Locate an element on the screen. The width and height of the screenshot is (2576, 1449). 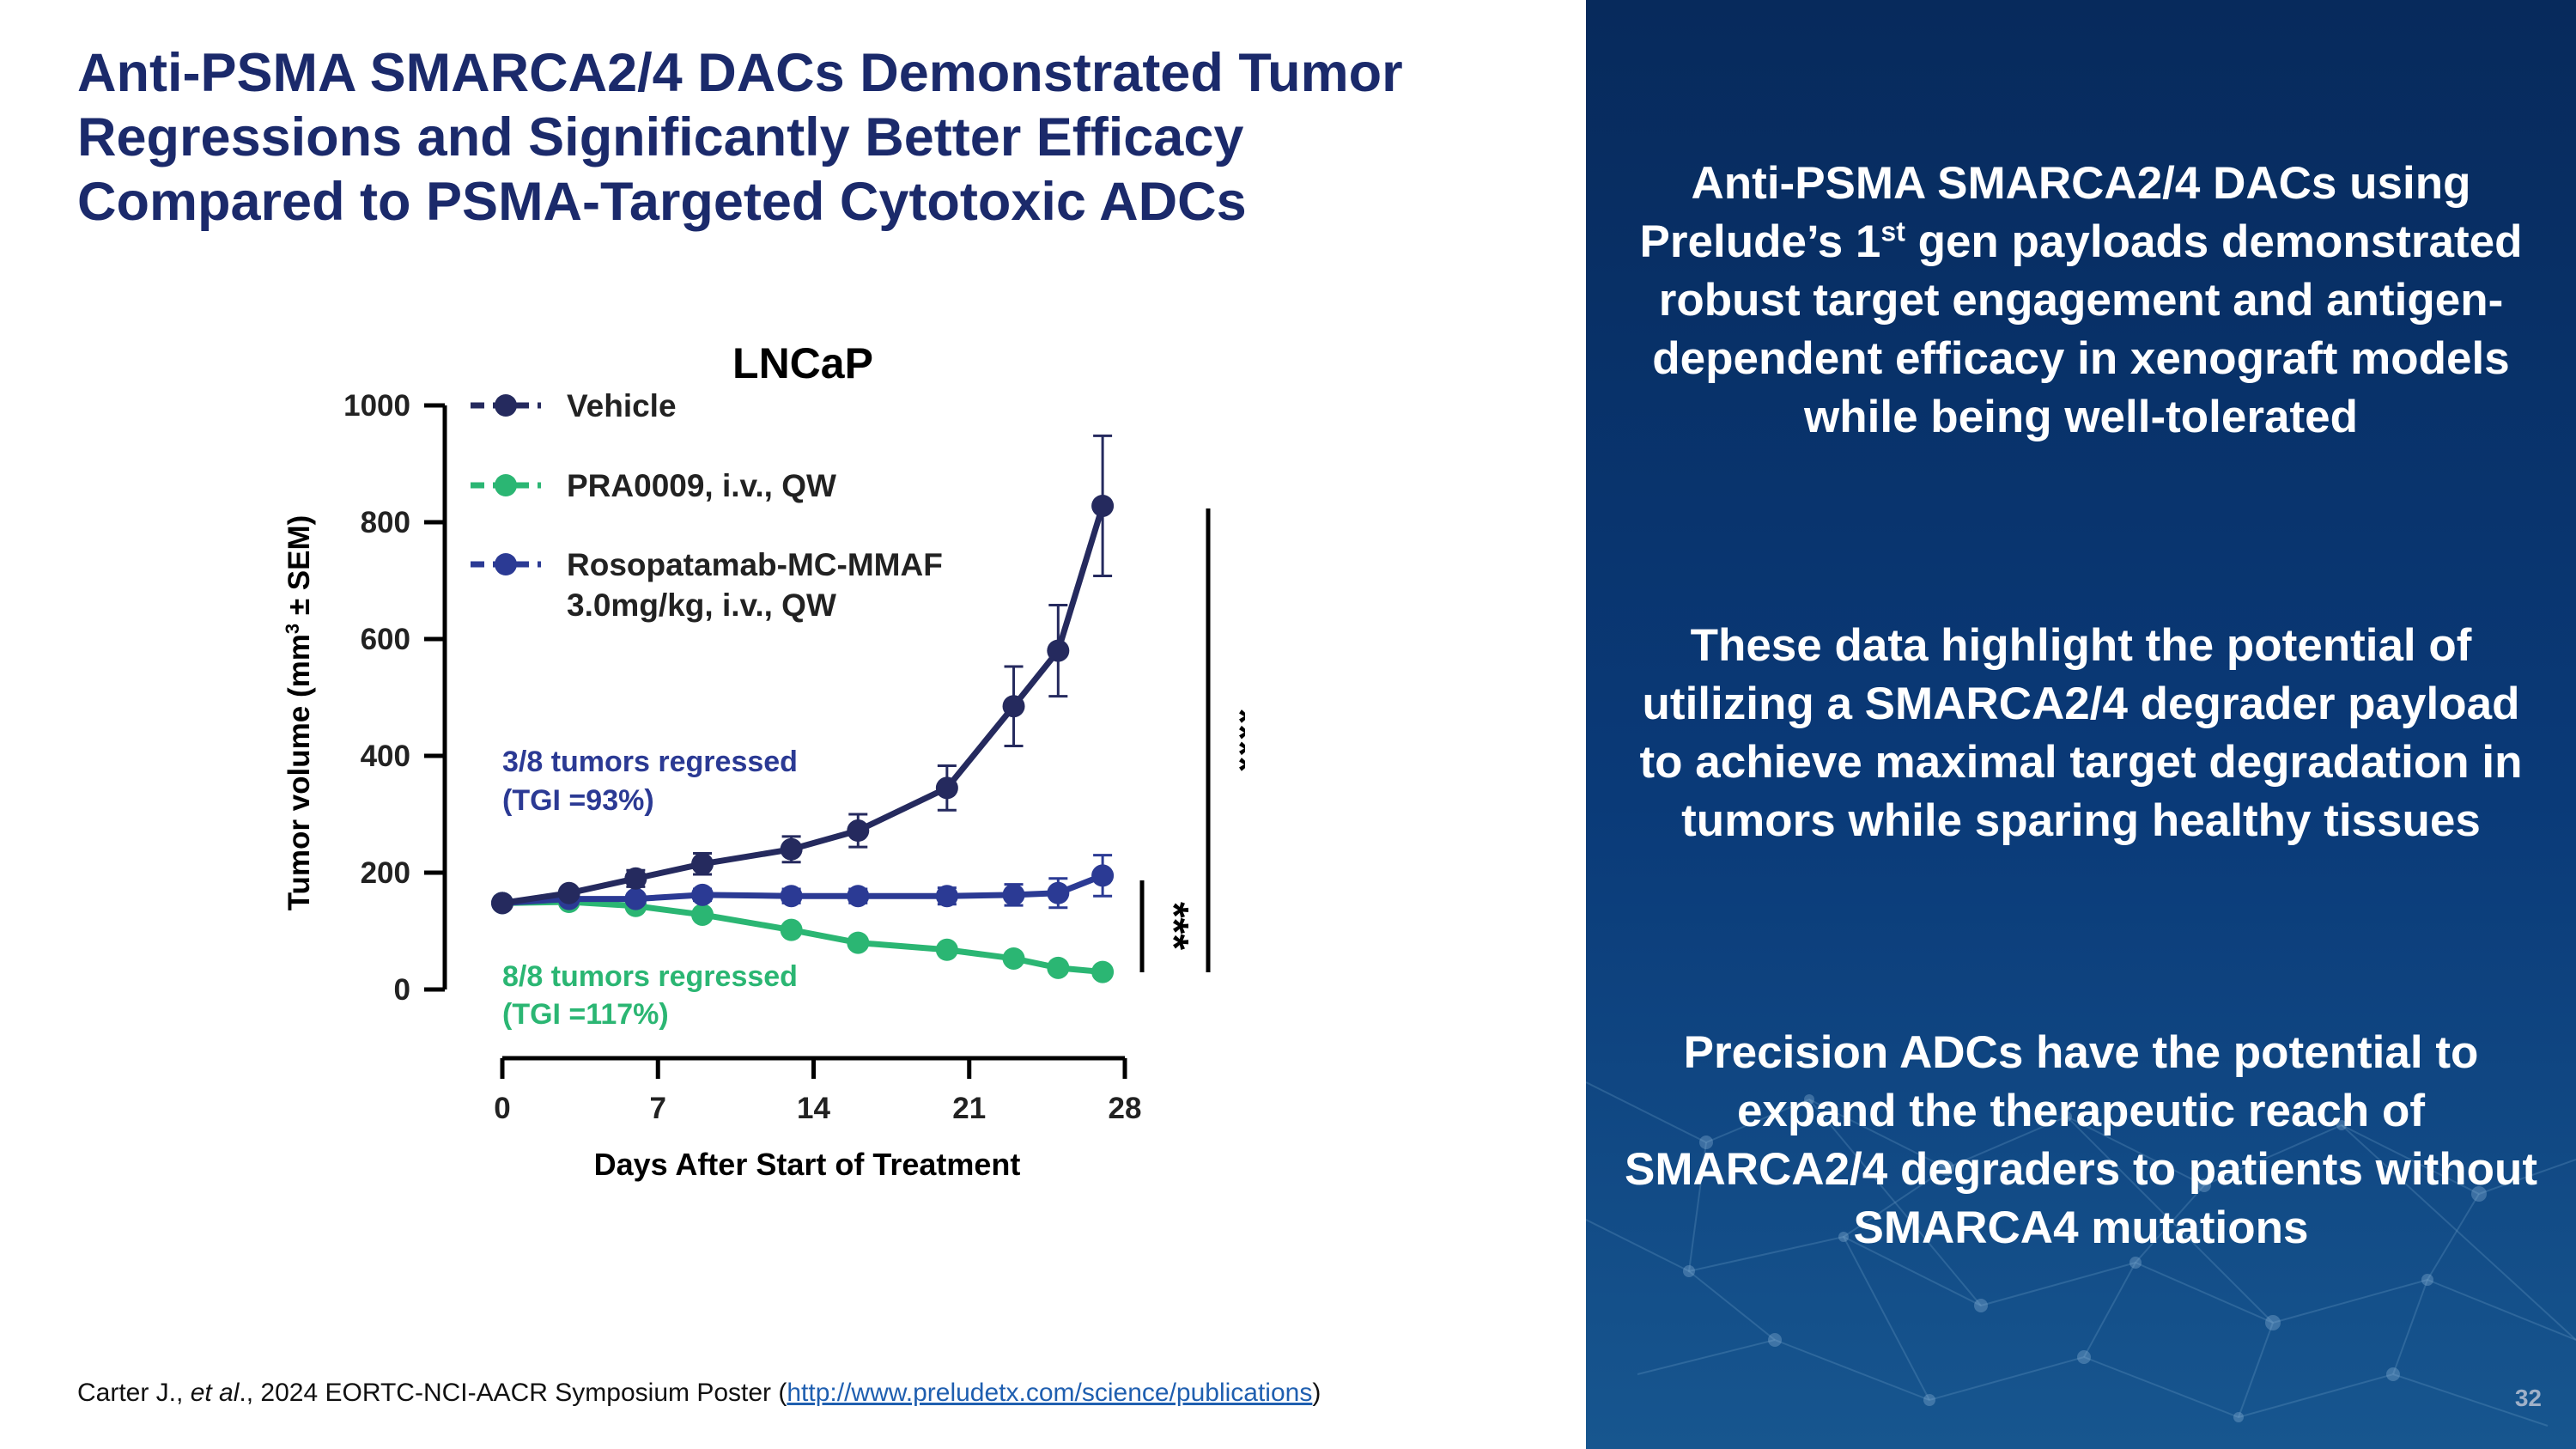
legend-item-rosopatamab: Rosopatamab-MC-MMAF 3.0mg/kg, i.v., QW is located at coordinates (707, 585).